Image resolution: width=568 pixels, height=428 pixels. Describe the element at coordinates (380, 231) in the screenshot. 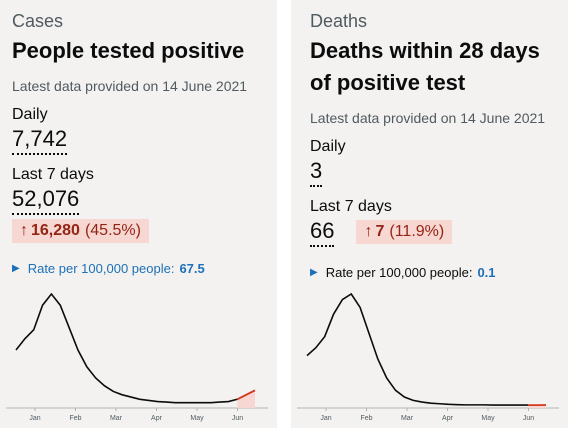

I see `change-absolute: 7` at that location.